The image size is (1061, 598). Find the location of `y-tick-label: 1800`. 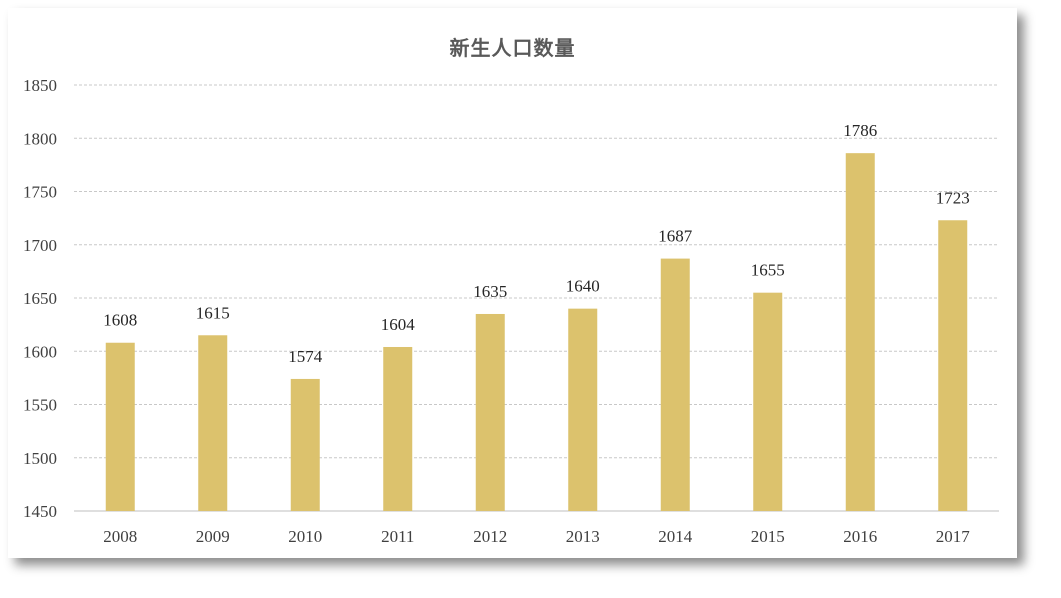

y-tick-label: 1800 is located at coordinates (40, 138).